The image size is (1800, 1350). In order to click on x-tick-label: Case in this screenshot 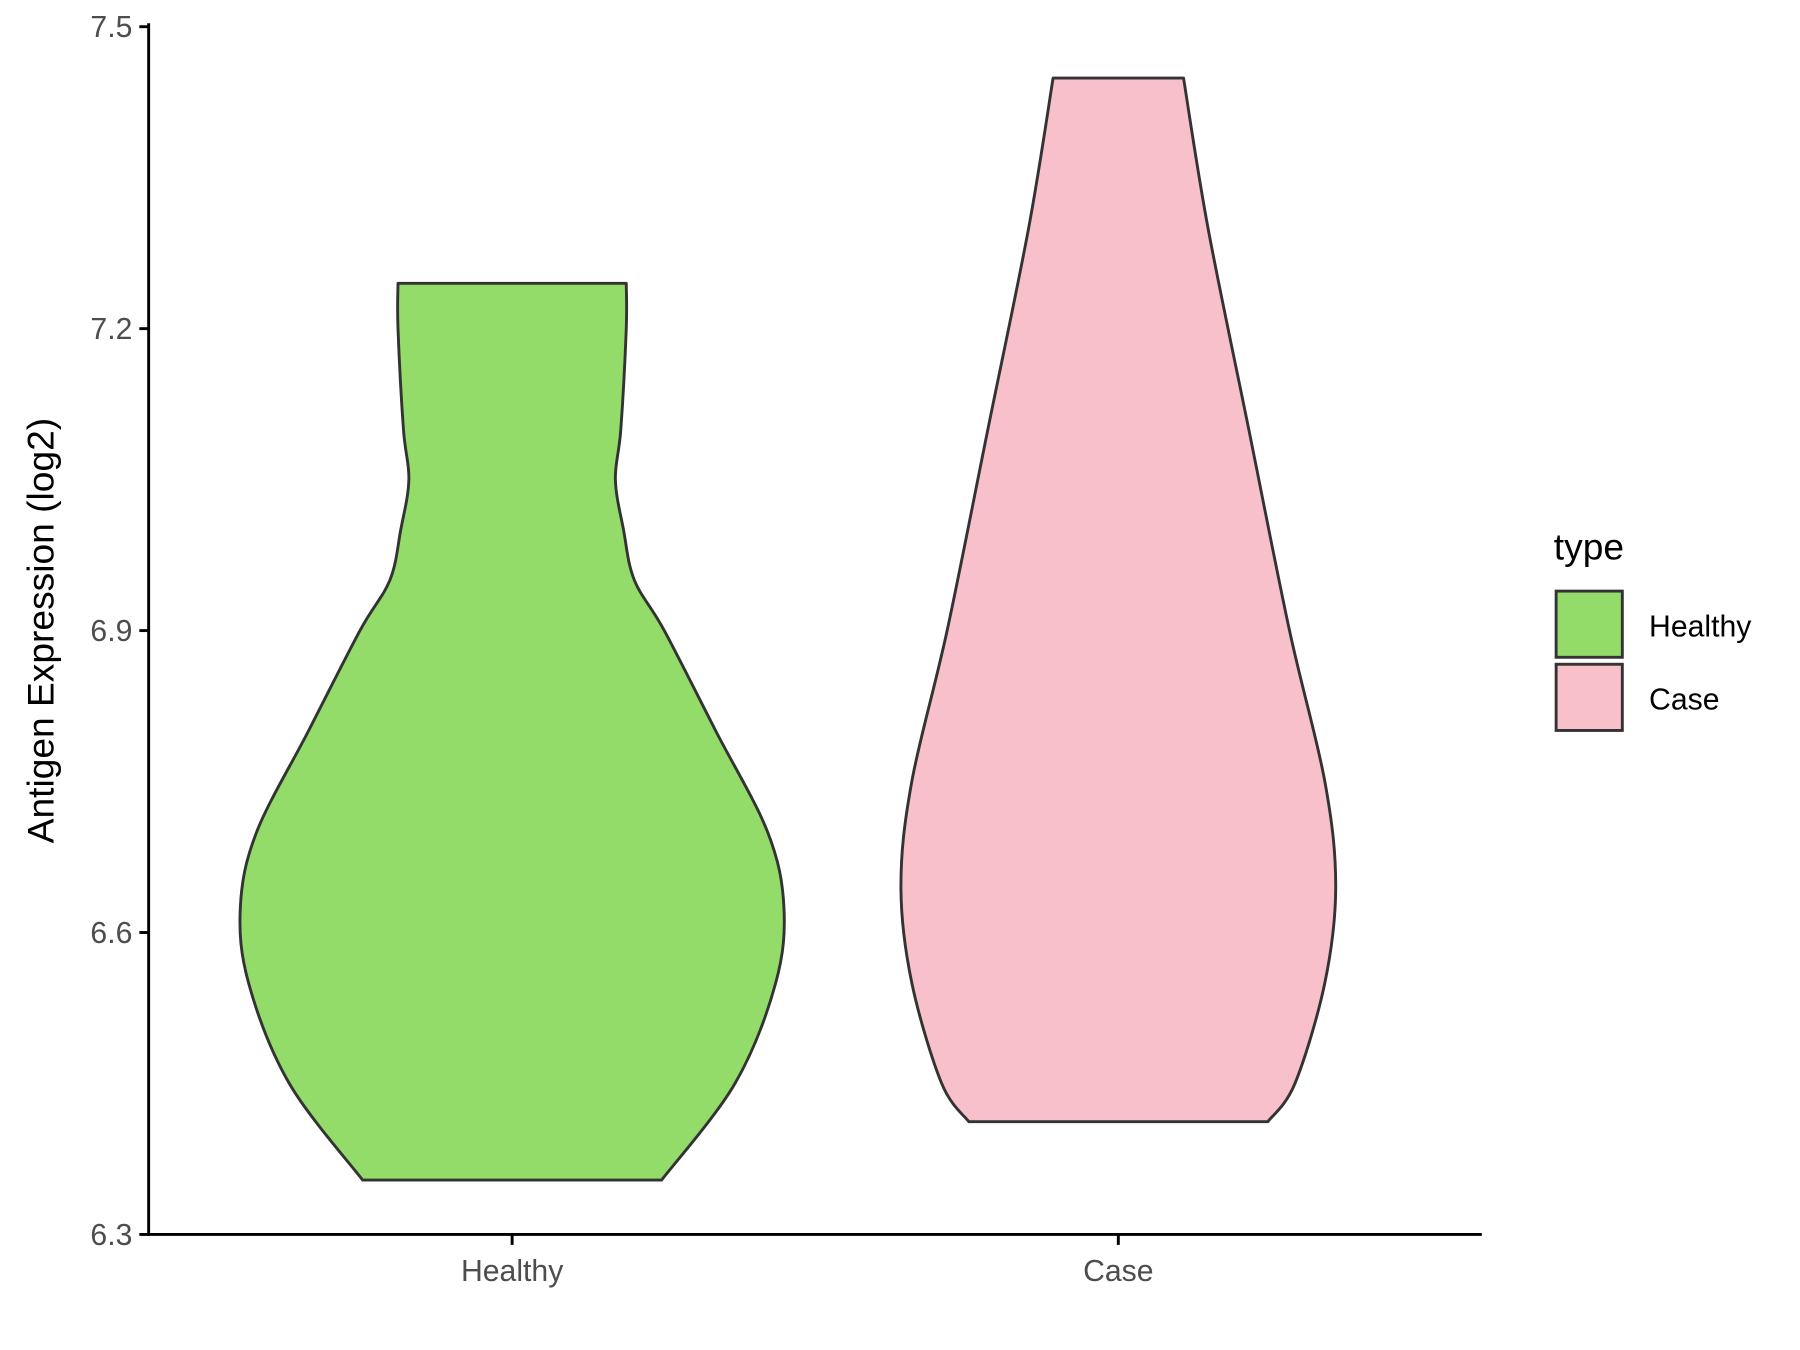, I will do `click(1118, 1271)`.